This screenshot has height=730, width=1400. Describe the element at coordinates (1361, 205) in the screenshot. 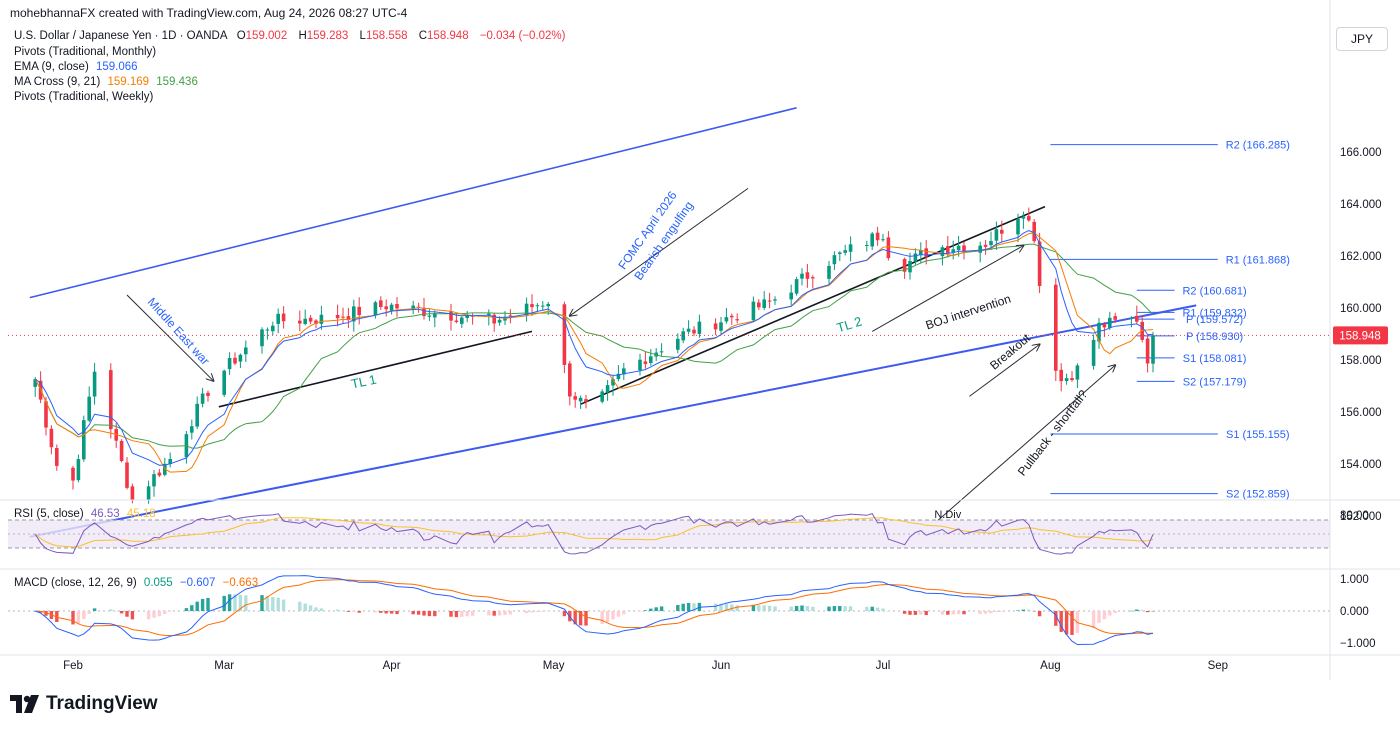

I see `price-tick-label: 164.000` at that location.